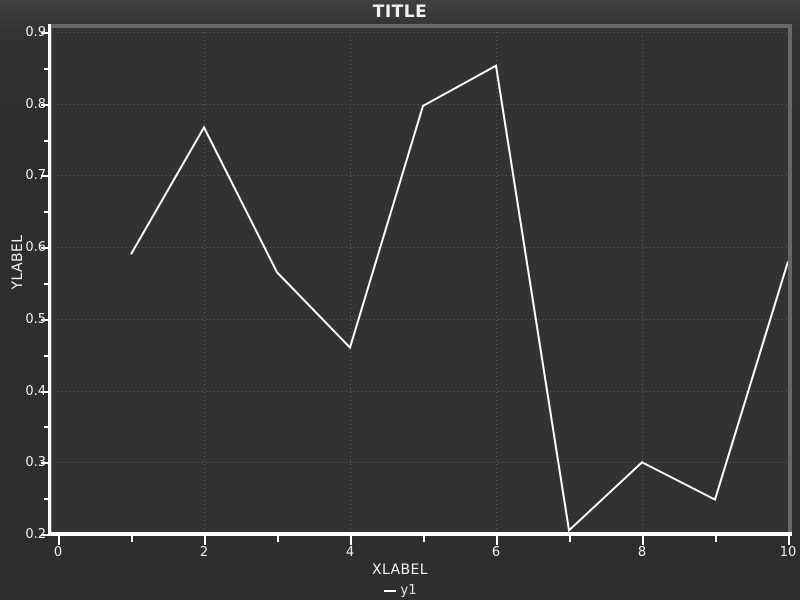 The image size is (800, 600). Describe the element at coordinates (35, 247) in the screenshot. I see `y-tick-label: 0.6` at that location.